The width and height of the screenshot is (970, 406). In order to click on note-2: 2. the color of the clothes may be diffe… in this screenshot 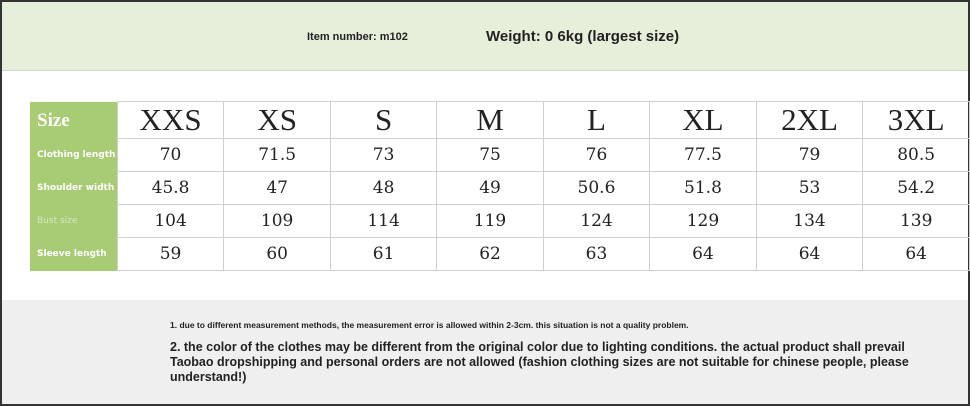, I will do `click(539, 362)`.